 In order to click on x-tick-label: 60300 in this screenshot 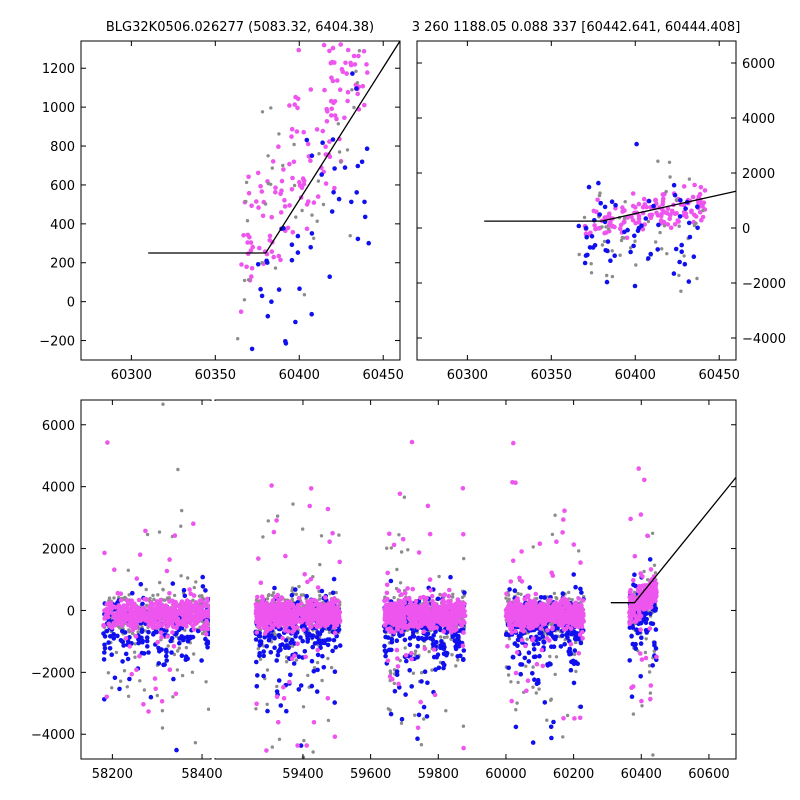, I will do `click(131, 375)`.